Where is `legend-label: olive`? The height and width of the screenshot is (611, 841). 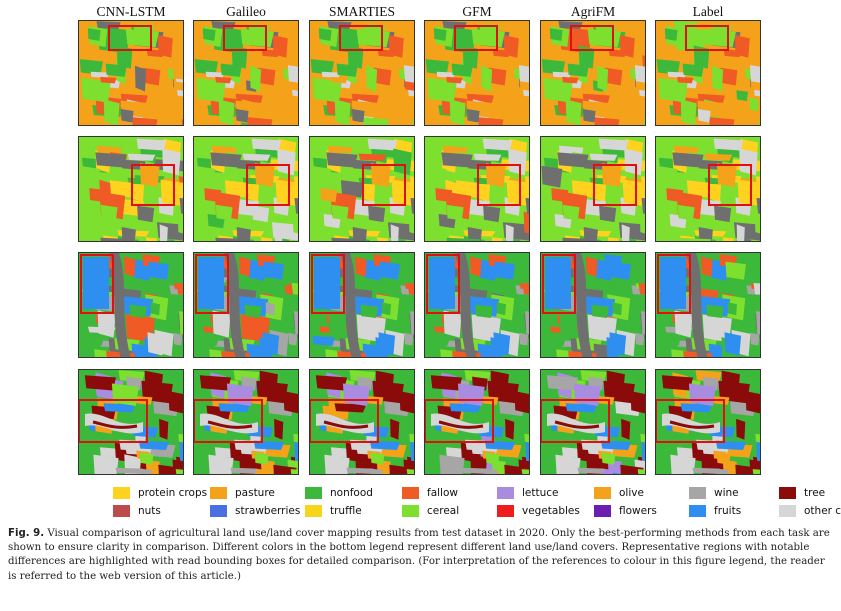 legend-label: olive is located at coordinates (631, 493).